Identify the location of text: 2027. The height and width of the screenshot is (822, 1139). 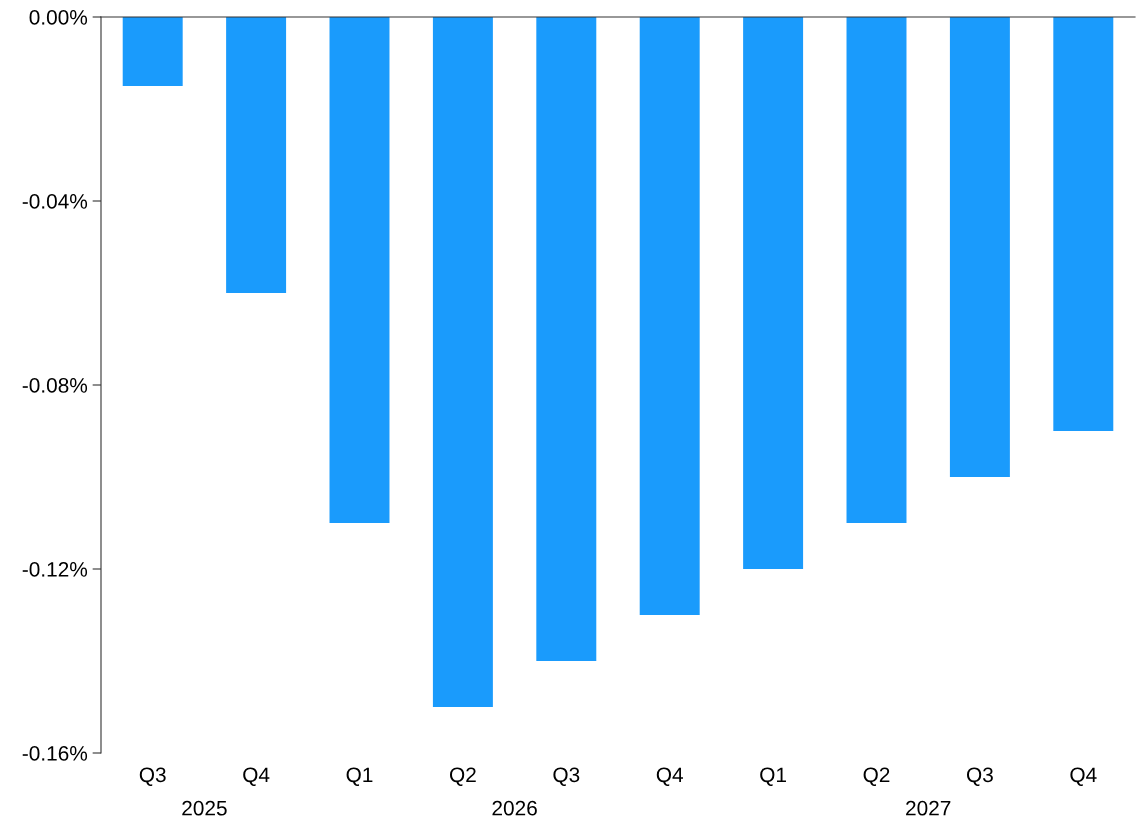
(928, 808).